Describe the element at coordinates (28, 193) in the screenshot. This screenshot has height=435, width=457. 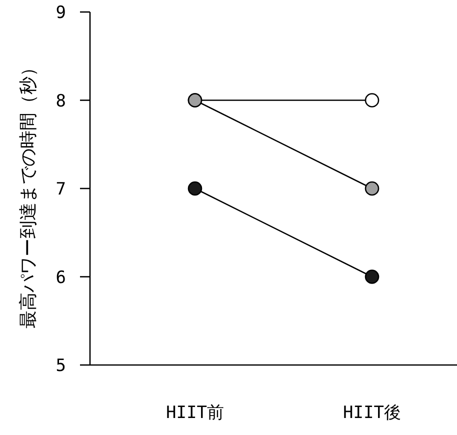
I see `y-axis-title: 最高パワー到達までの時間（秒）` at that location.